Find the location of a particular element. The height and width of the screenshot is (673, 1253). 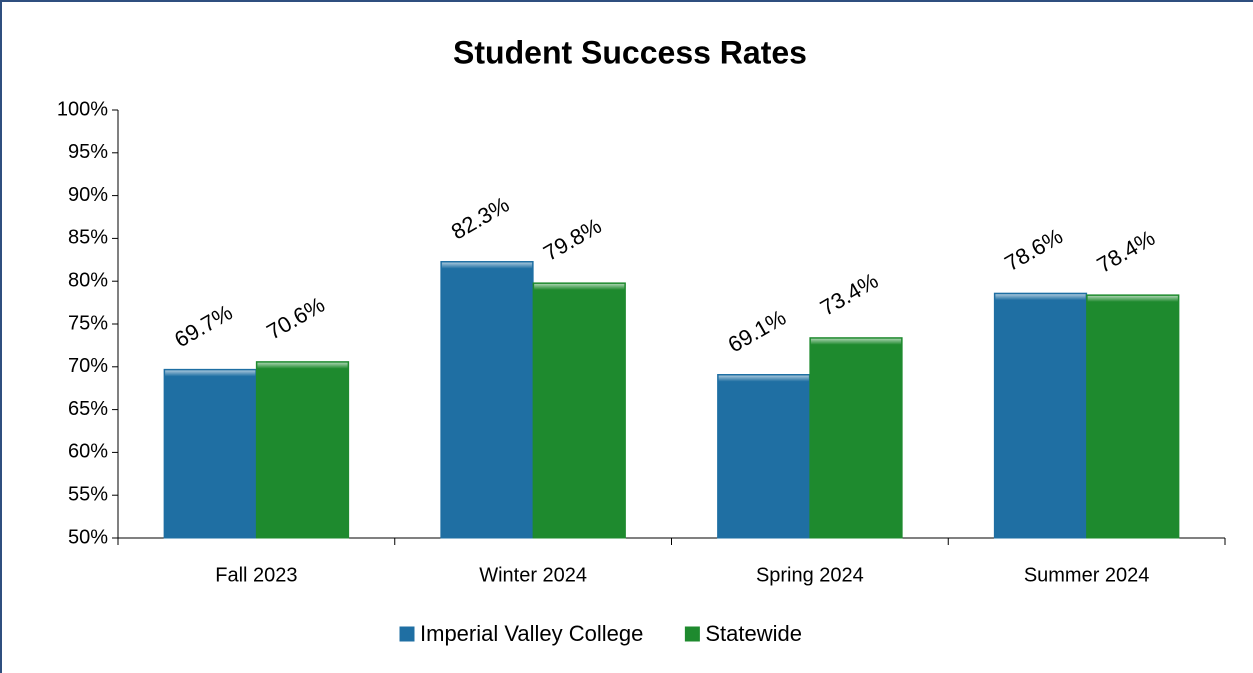

y-tick-label: 85% is located at coordinates (88, 238).